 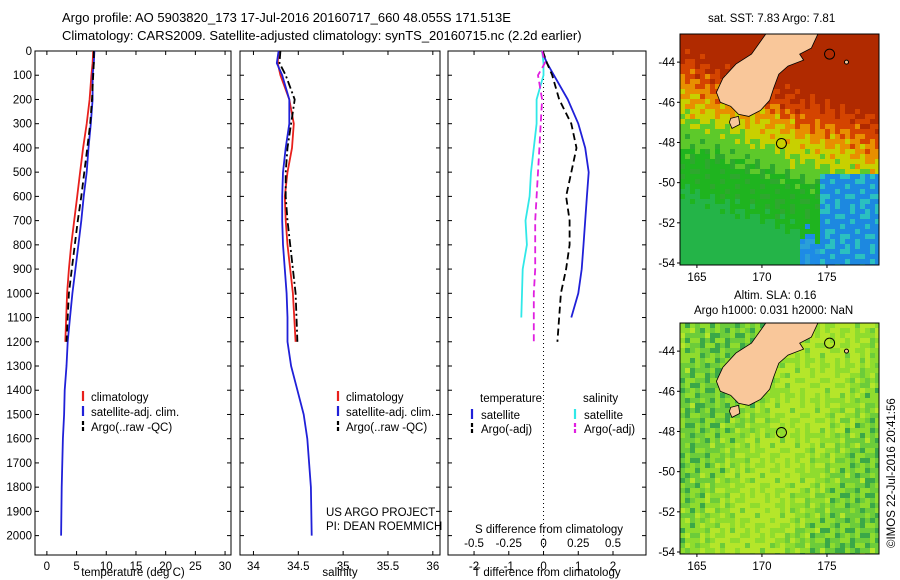 What do you see at coordinates (666, 63) in the screenshot?
I see `map-y-tick-label: -44` at bounding box center [666, 63].